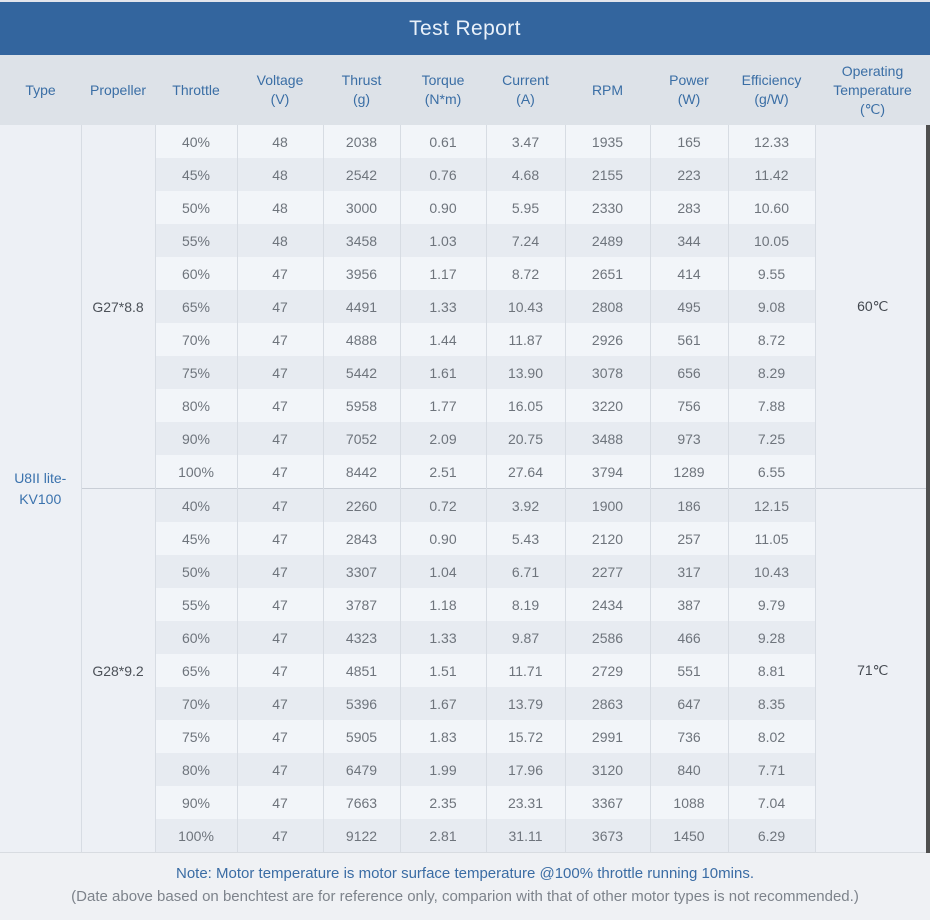  What do you see at coordinates (196, 438) in the screenshot?
I see `cell-throttle: 90%` at bounding box center [196, 438].